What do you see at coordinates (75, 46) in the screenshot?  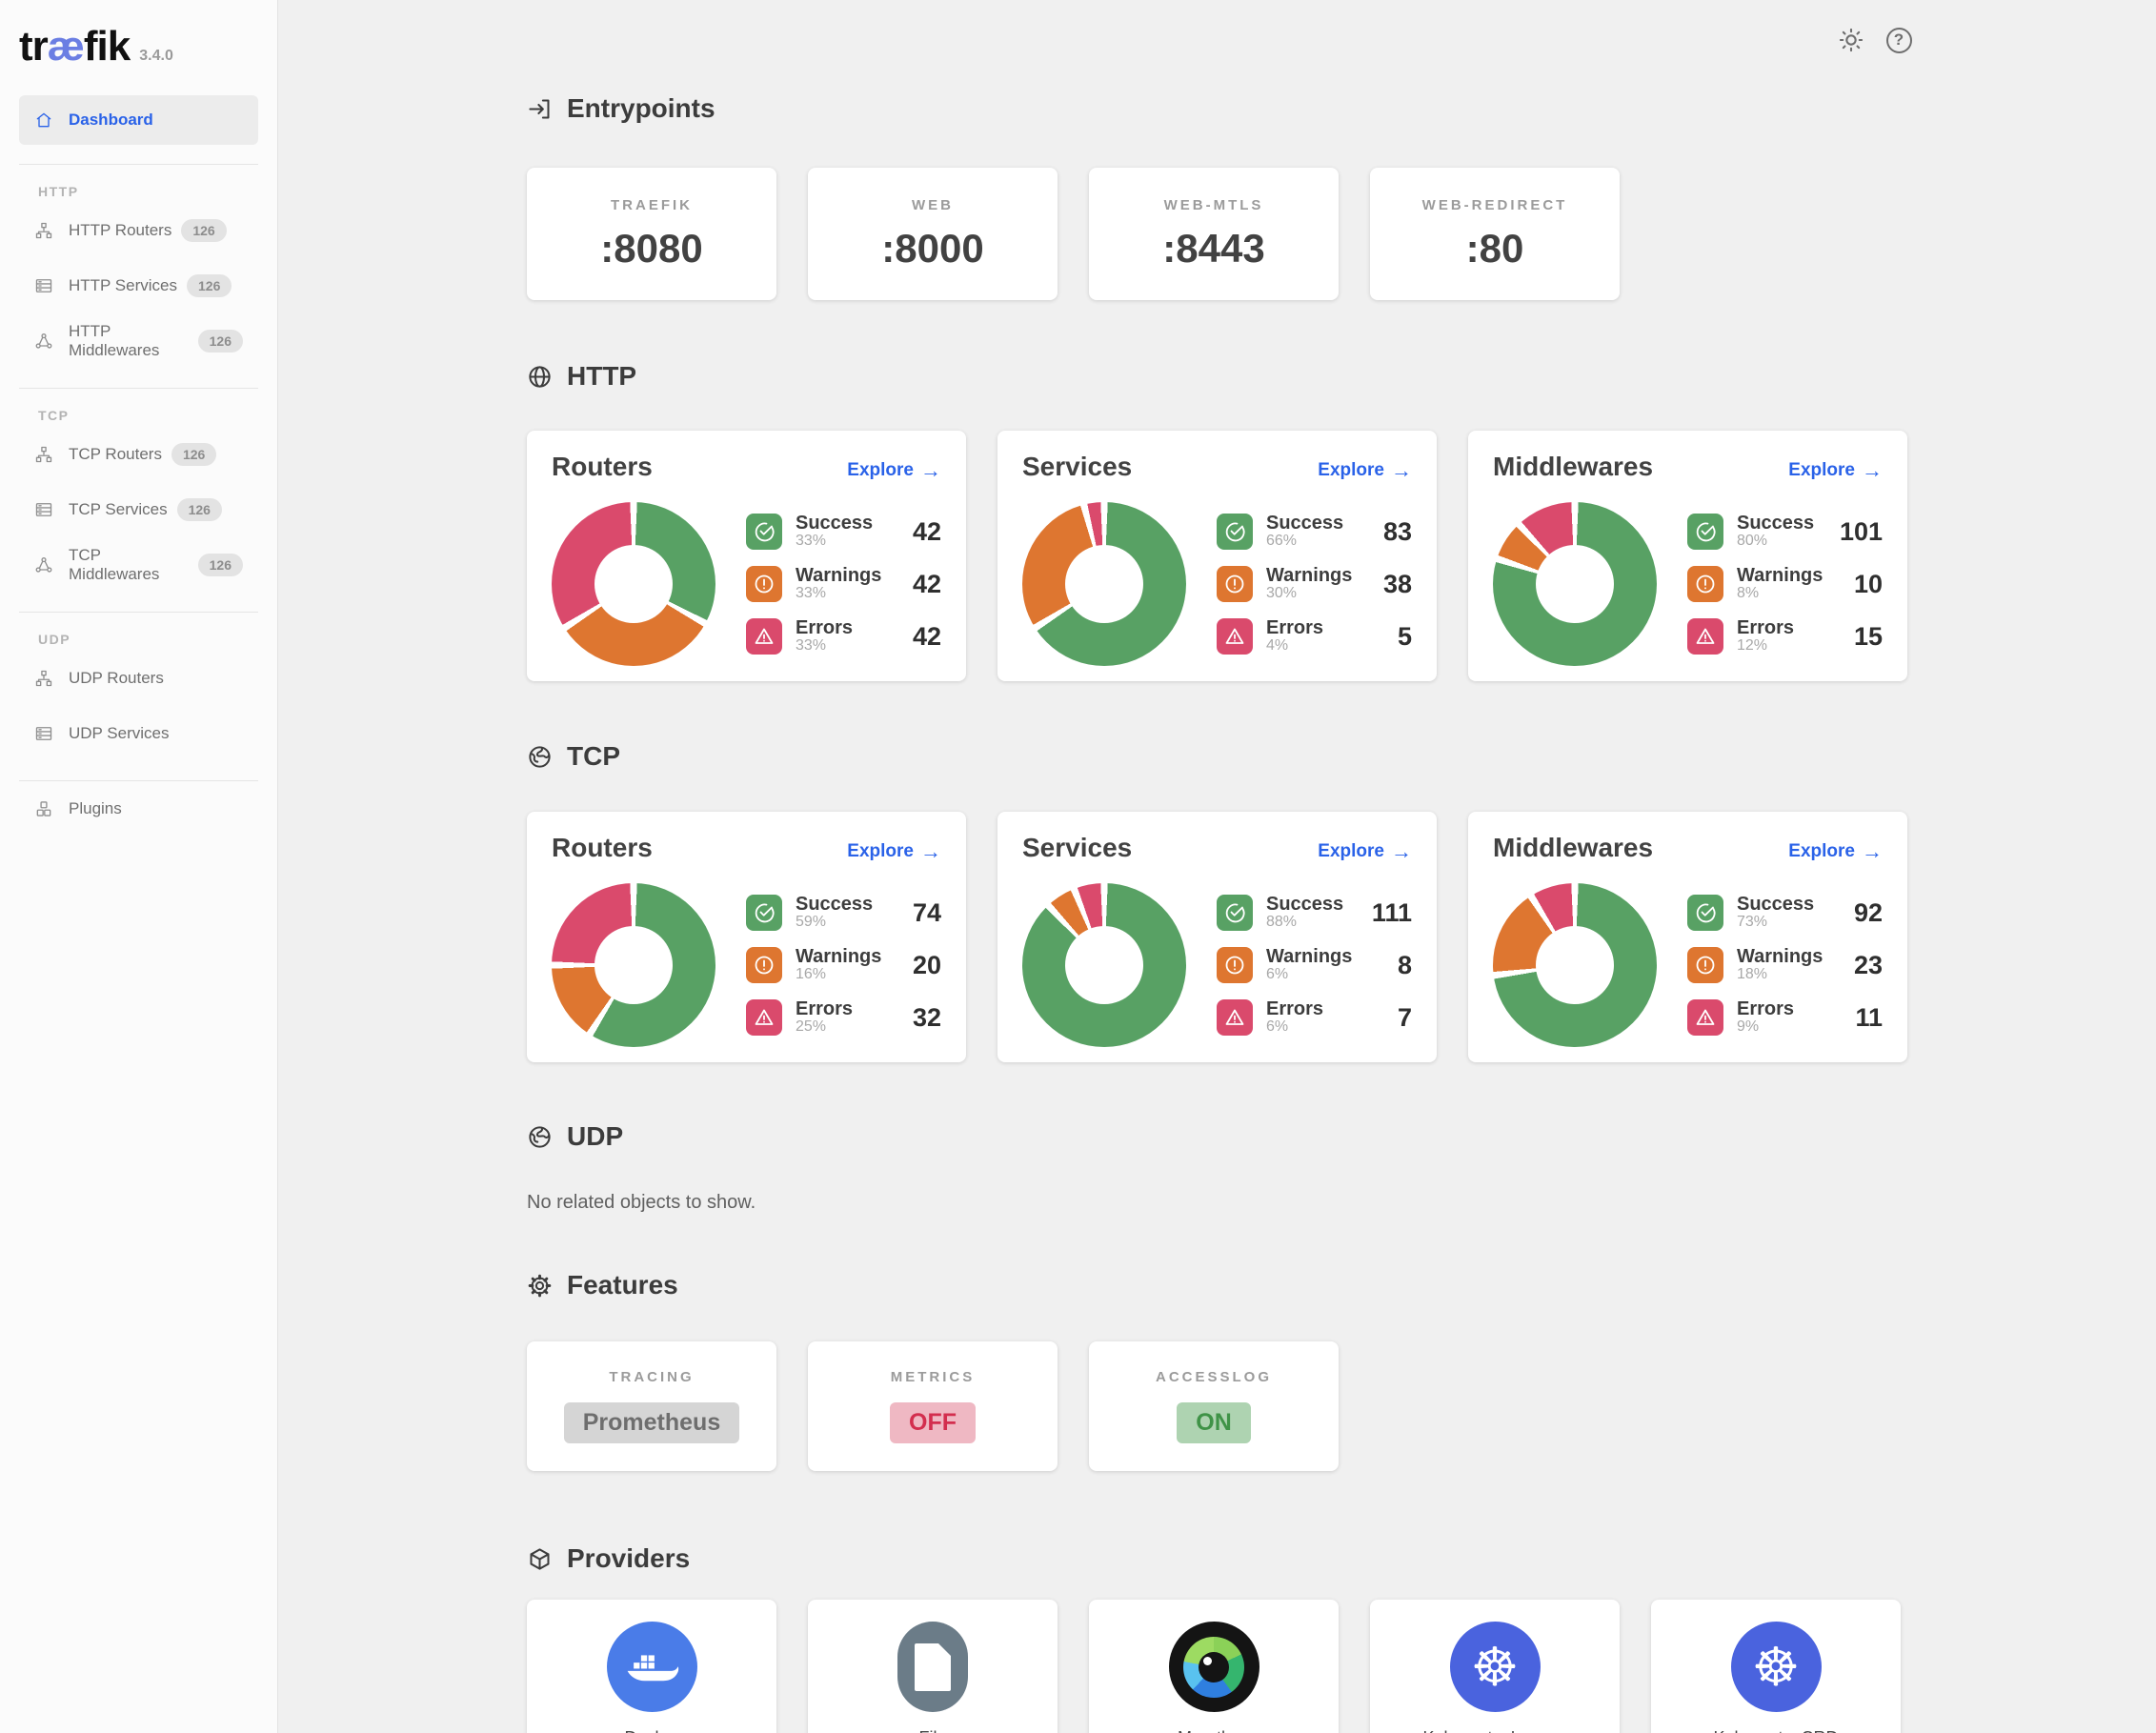 I see `traefik-logo: træfik` at bounding box center [75, 46].